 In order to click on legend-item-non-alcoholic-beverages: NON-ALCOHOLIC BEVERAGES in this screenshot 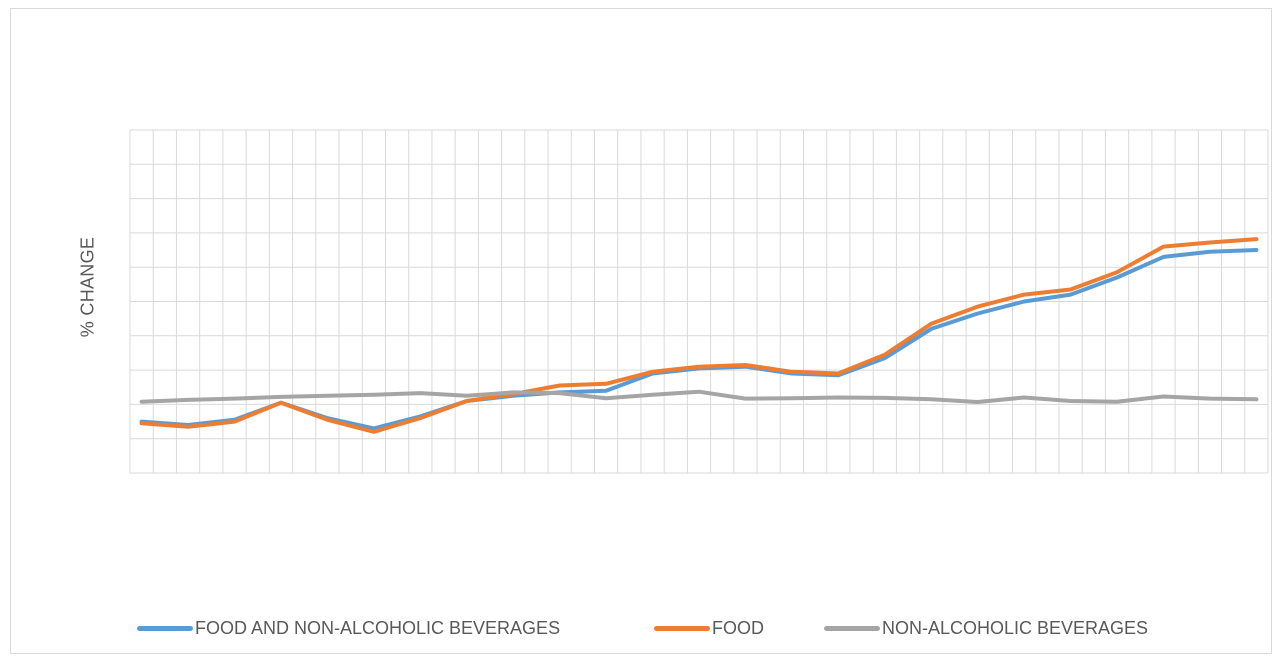, I will do `click(986, 628)`.